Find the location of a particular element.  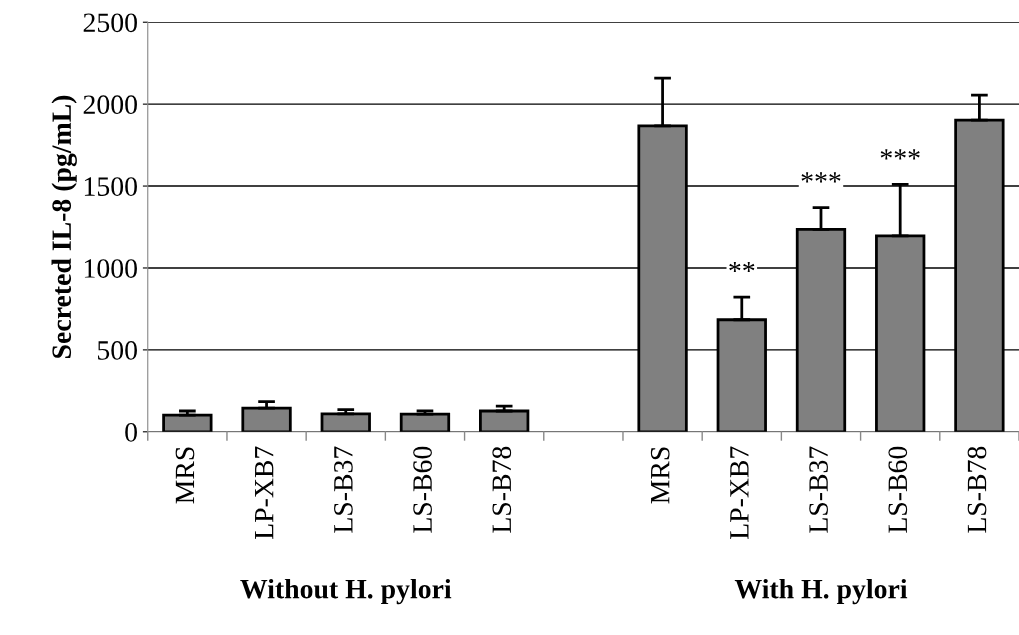

data-label: ** is located at coordinates (742, 267).